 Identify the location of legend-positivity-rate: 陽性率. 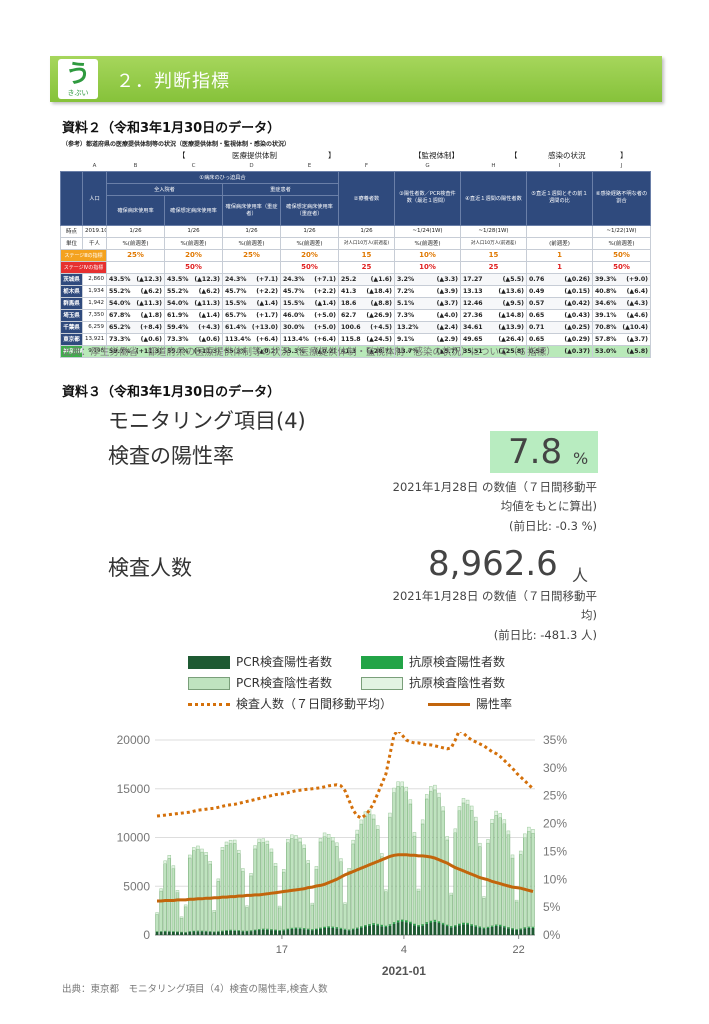
(470, 704).